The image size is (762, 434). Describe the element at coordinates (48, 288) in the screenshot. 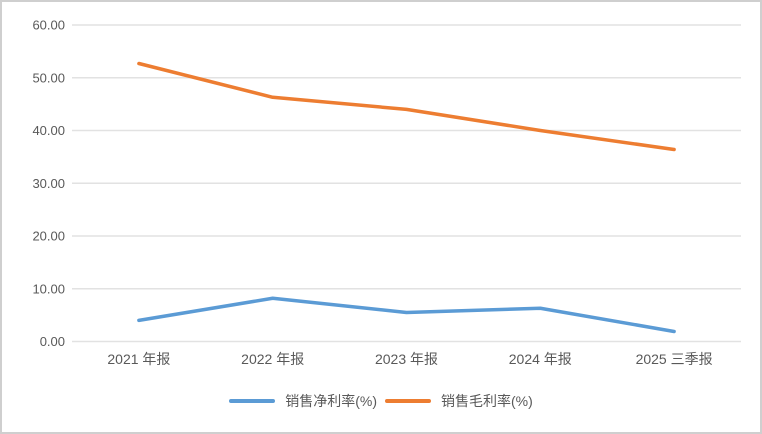

I see `y-tick-label: 10.00` at that location.